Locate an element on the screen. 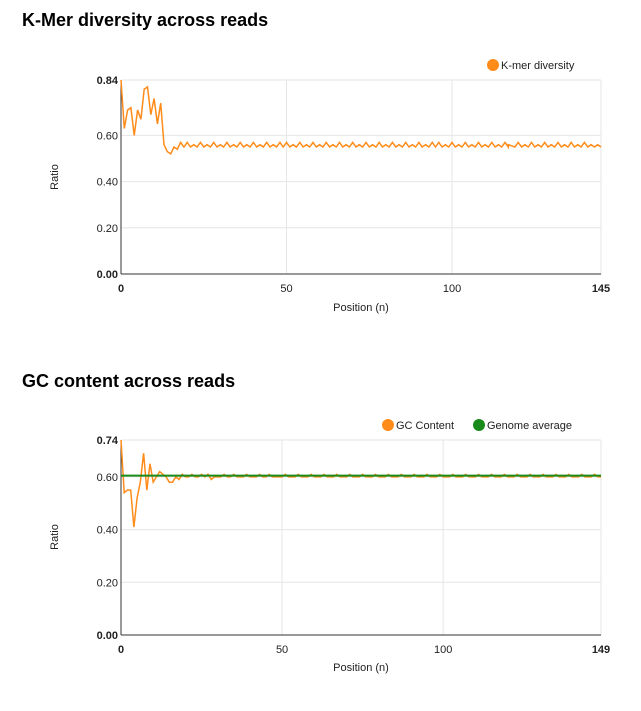 The height and width of the screenshot is (711, 641). y-tick-label: 0.84 is located at coordinates (108, 81).